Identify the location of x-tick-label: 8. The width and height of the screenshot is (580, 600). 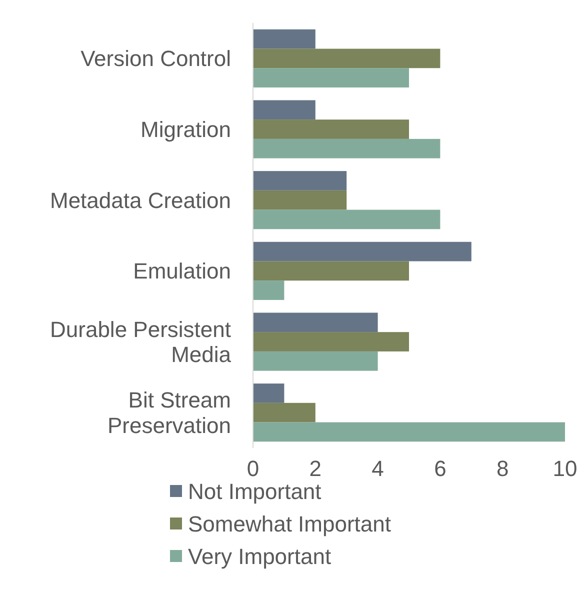
(502, 468).